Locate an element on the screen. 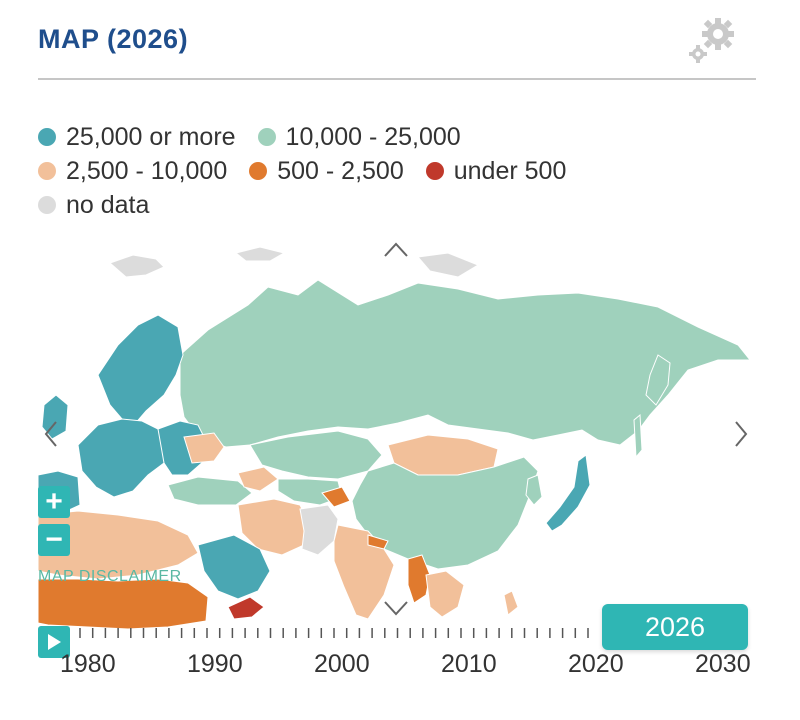  header-divider is located at coordinates (397, 79).